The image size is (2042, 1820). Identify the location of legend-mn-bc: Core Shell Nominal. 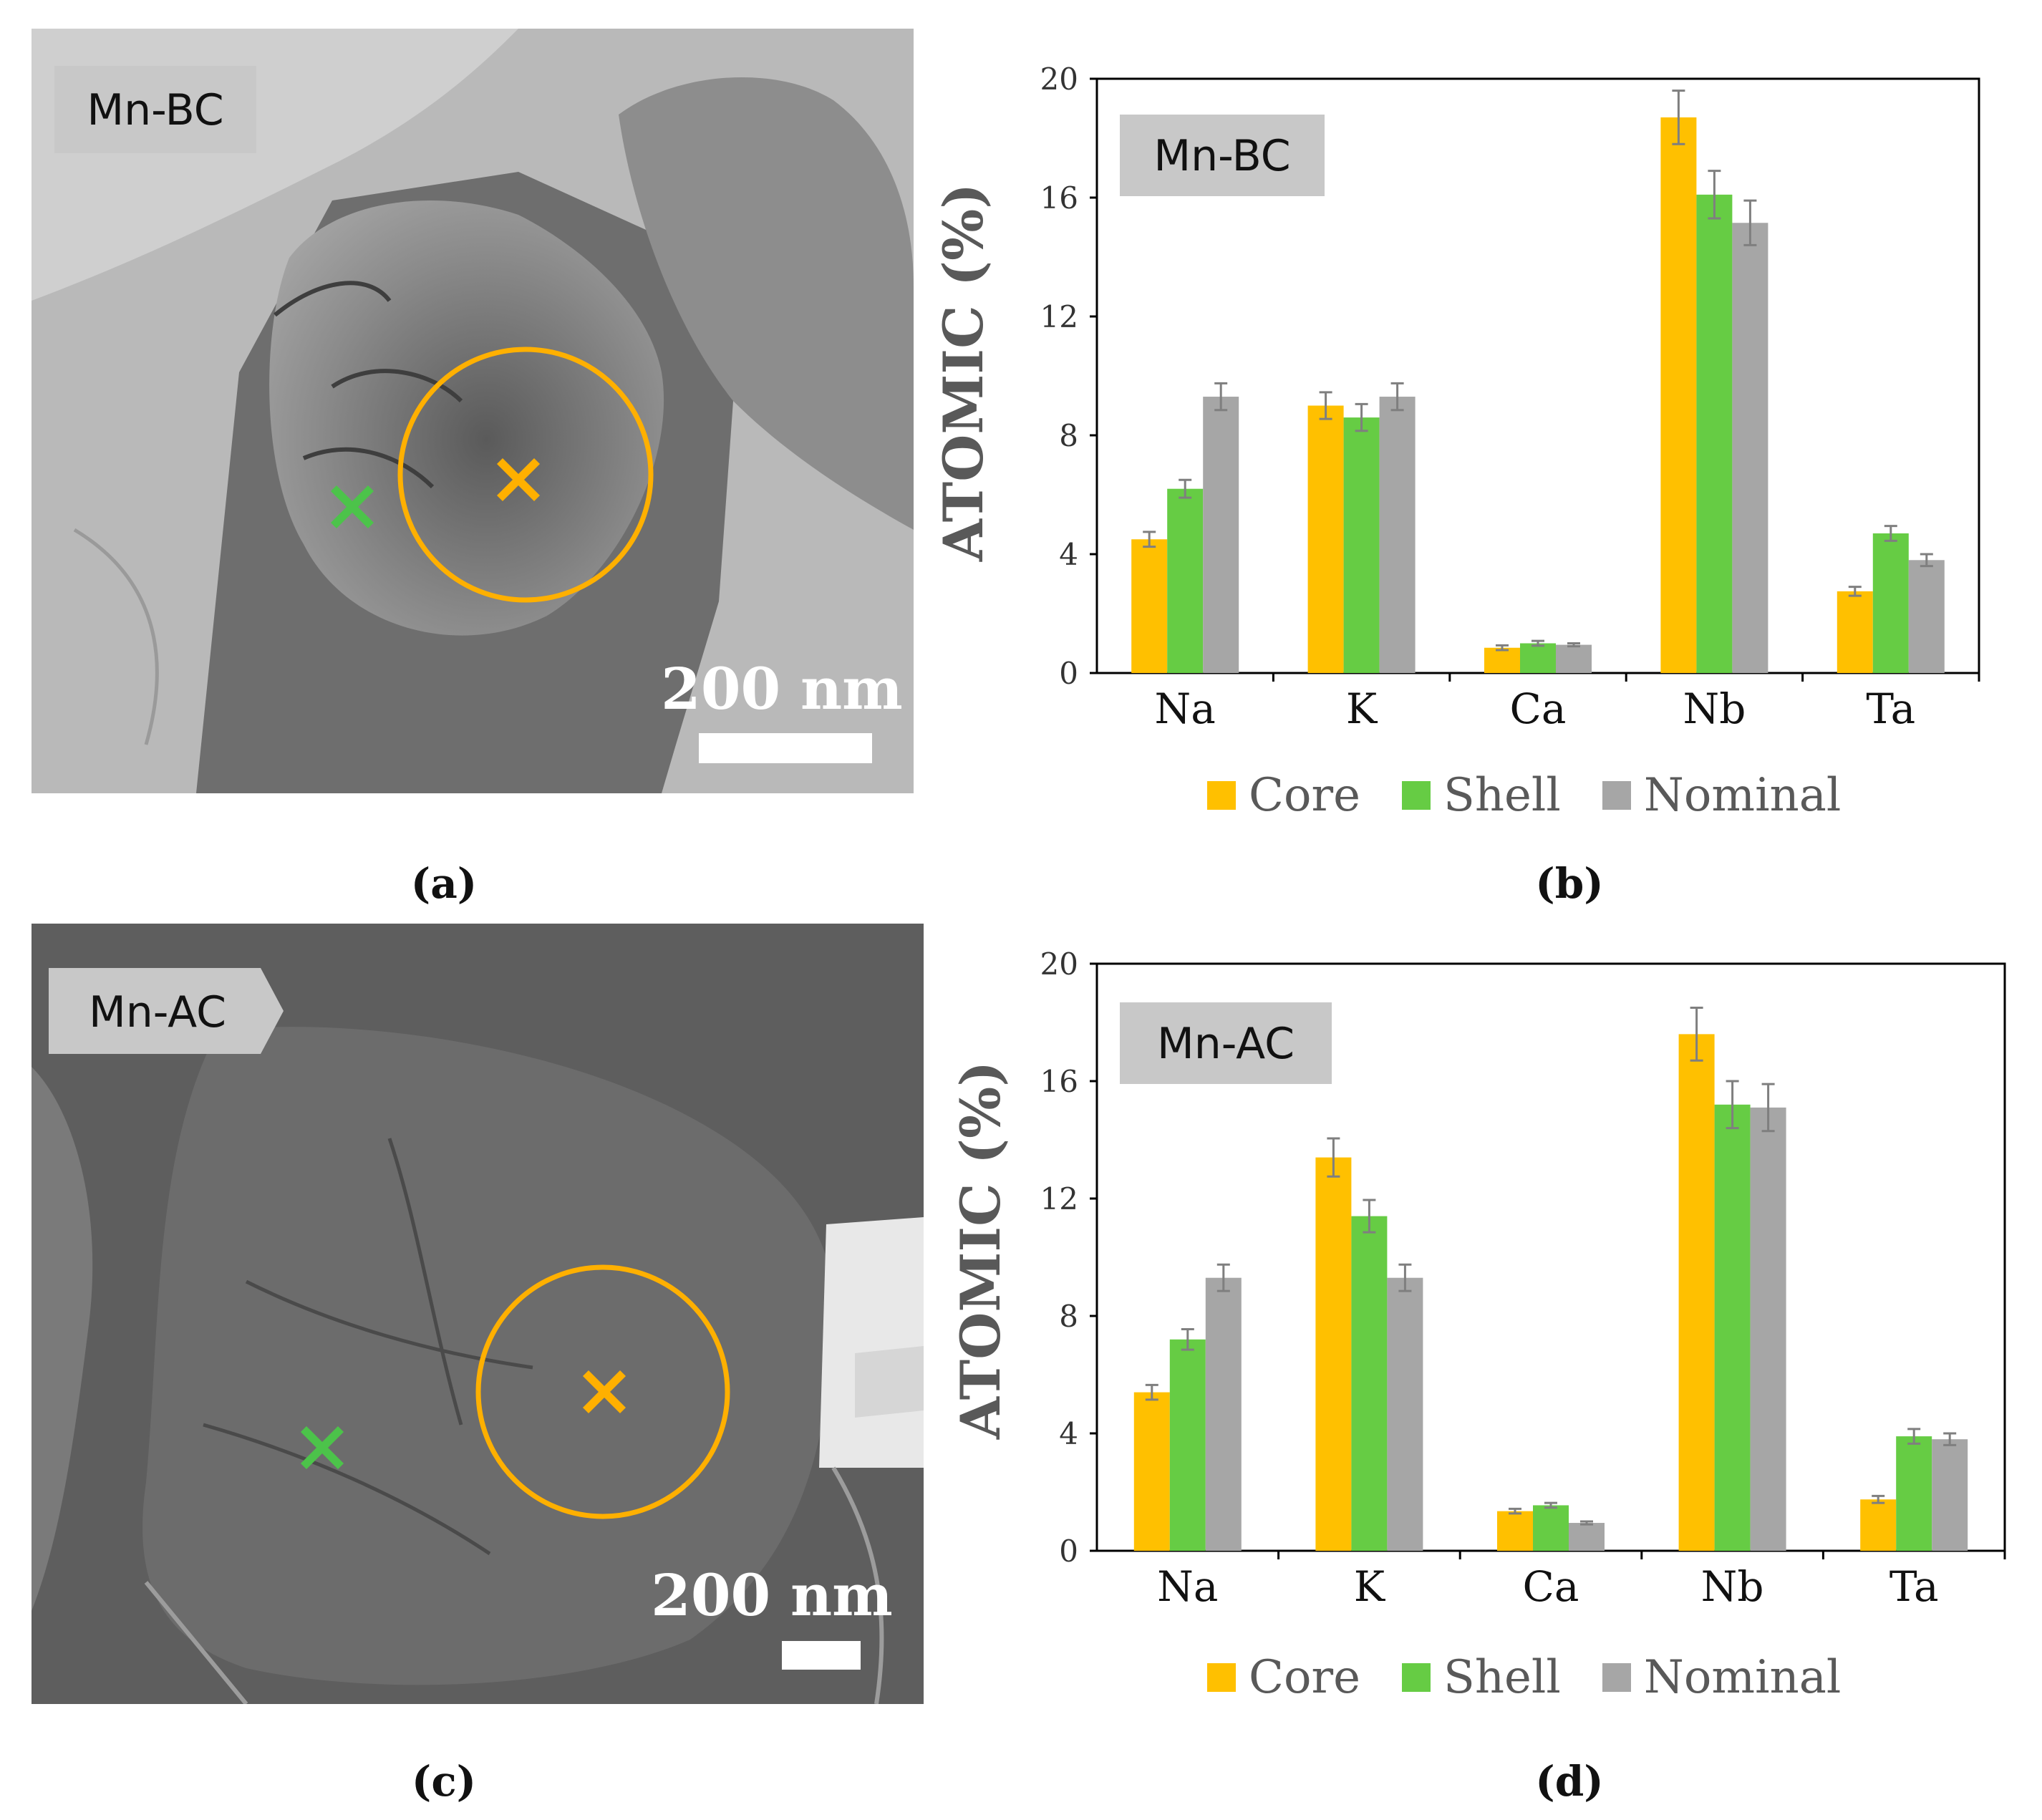
(1545, 795).